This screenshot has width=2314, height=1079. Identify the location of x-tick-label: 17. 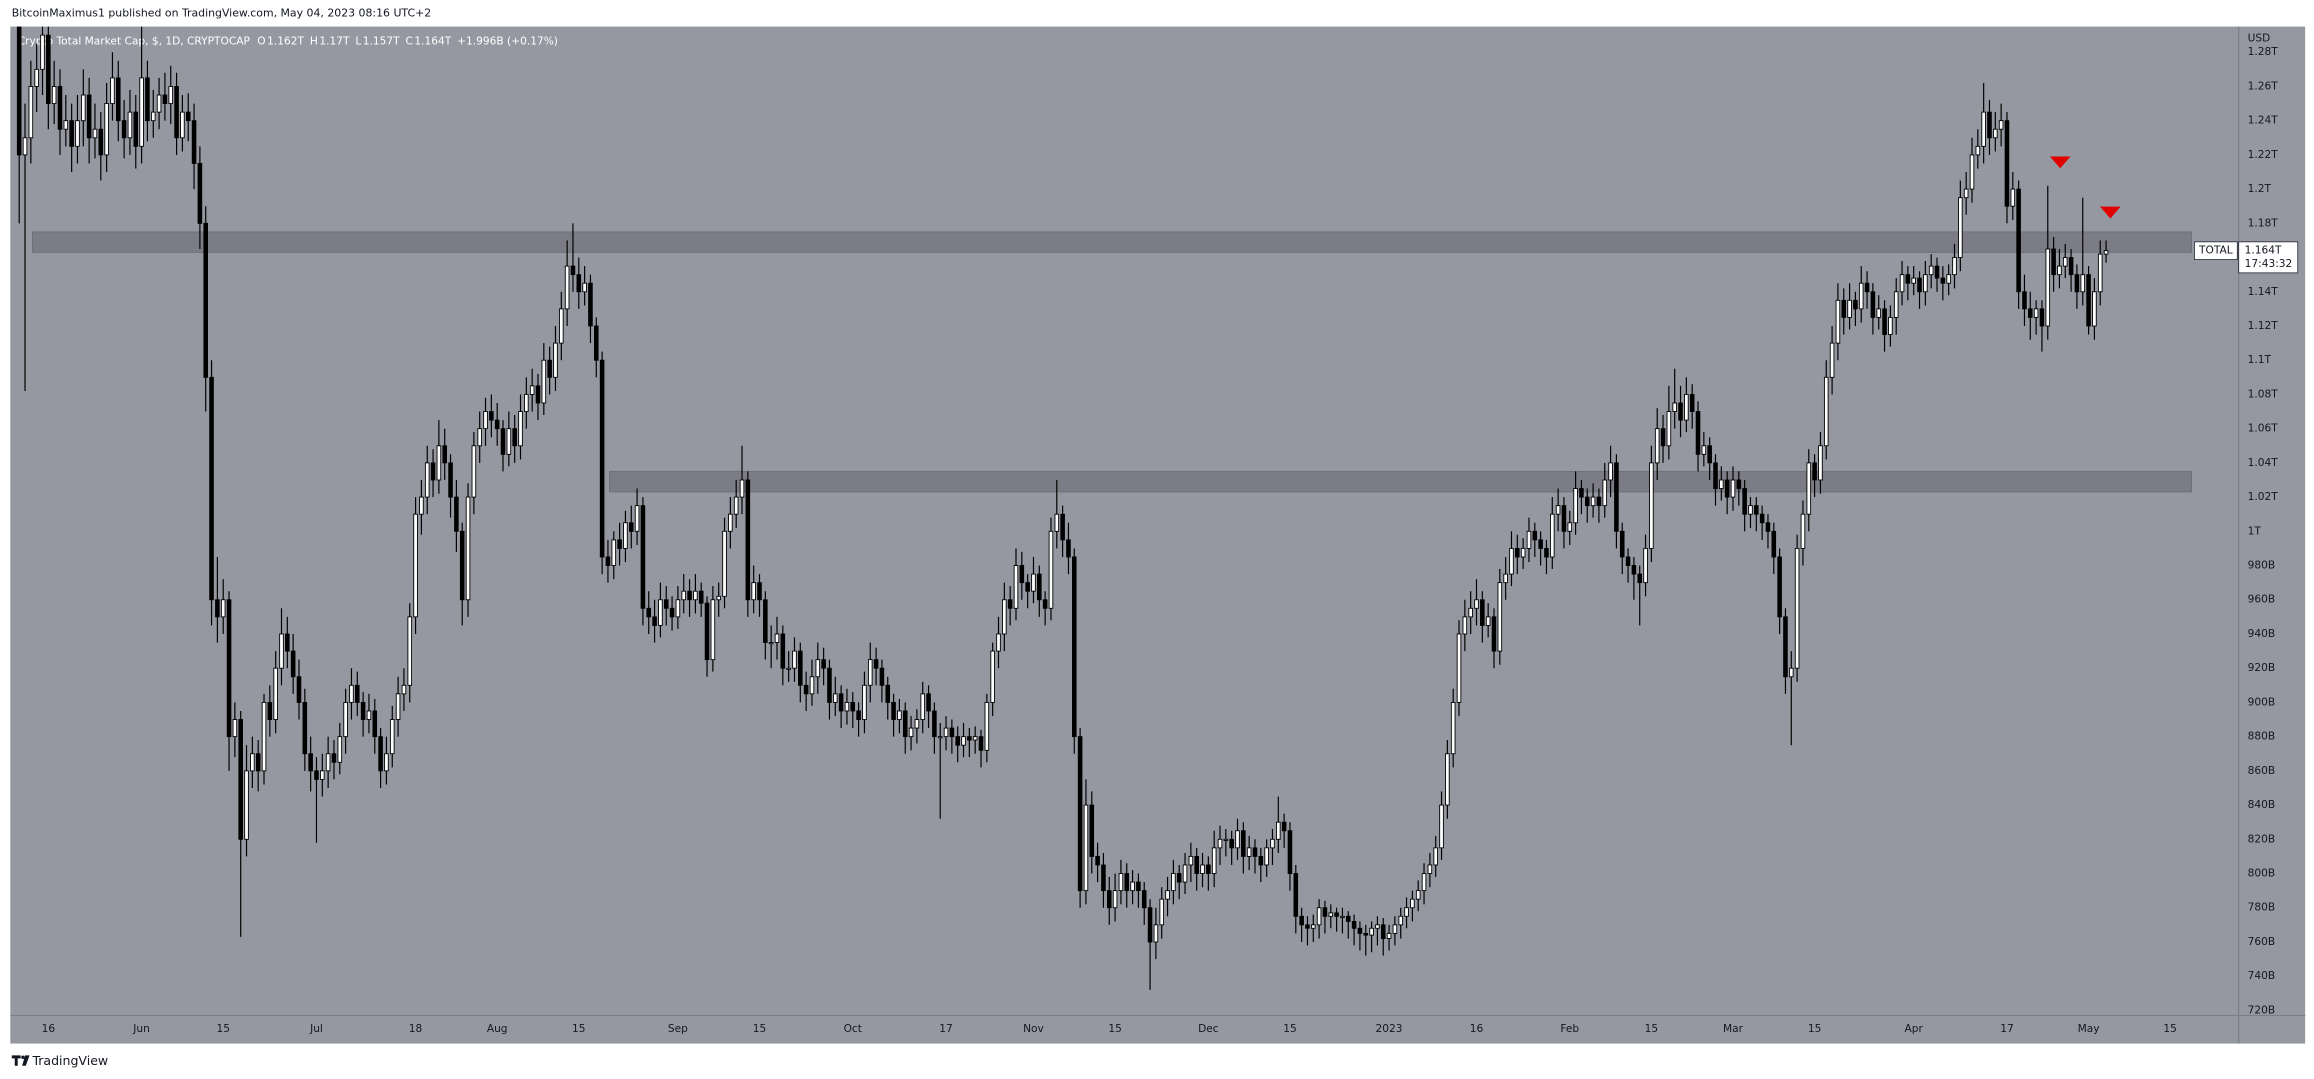
(2007, 1028).